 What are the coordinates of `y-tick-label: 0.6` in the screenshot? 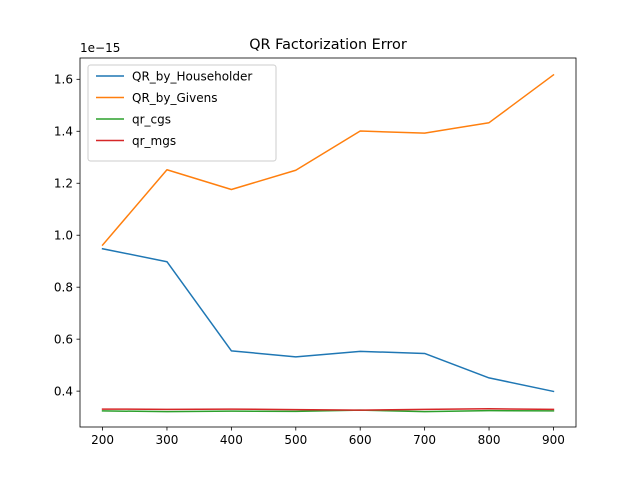 It's located at (63, 339).